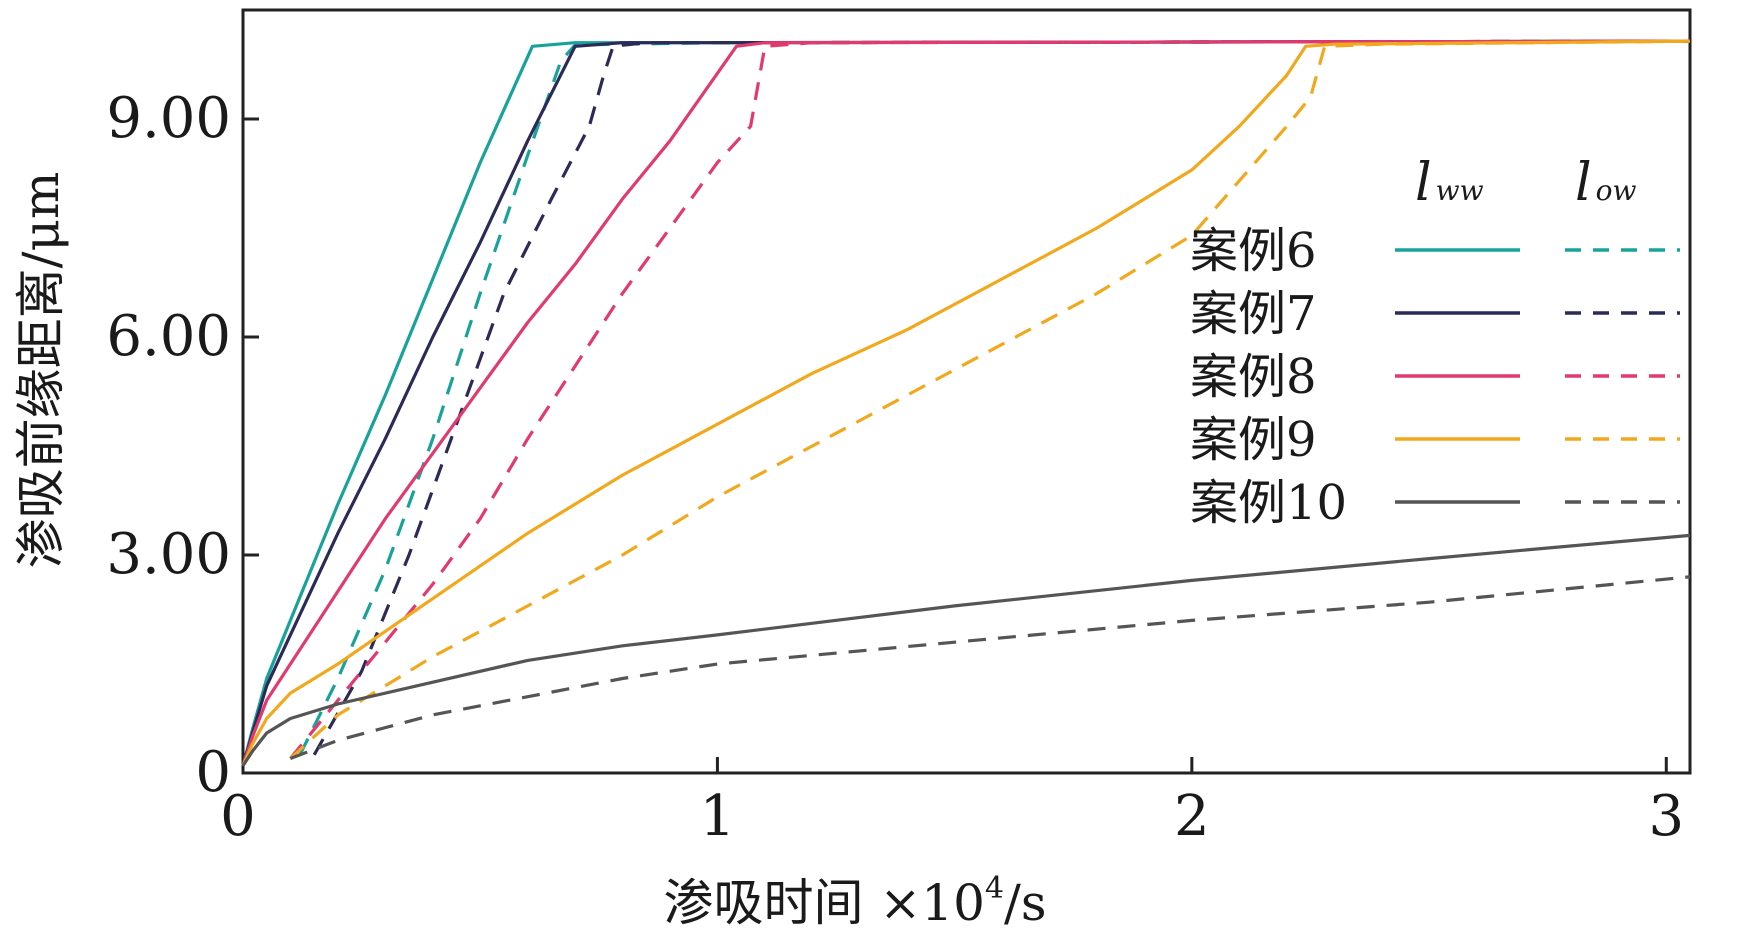  What do you see at coordinates (718, 816) in the screenshot?
I see `x-tick-label: 1` at bounding box center [718, 816].